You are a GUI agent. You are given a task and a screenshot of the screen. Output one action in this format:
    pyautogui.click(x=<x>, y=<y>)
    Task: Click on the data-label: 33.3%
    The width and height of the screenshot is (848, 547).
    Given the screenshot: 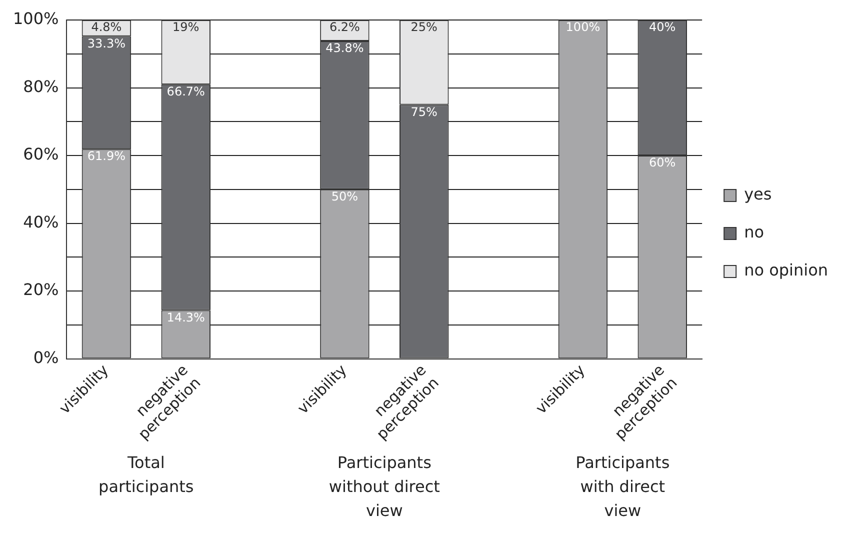 What is the action you would take?
    pyautogui.click(x=106, y=43)
    